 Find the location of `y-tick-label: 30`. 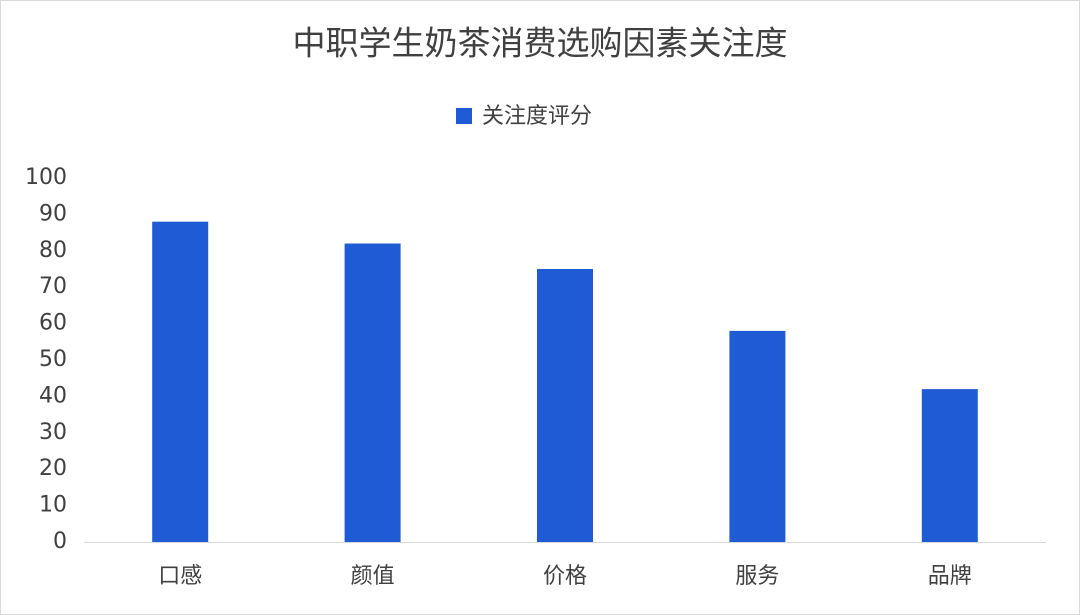

y-tick-label: 30 is located at coordinates (53, 432).